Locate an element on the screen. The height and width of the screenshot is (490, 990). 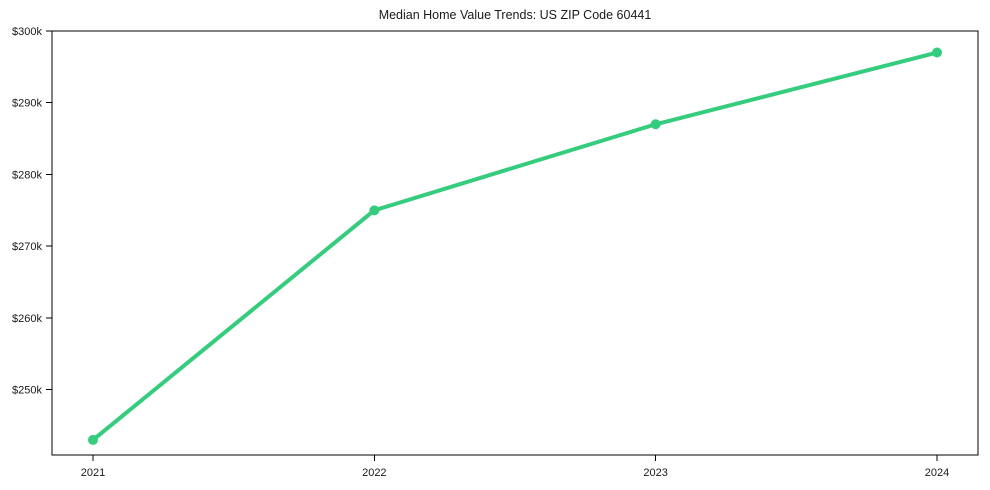
y-tick-label: $250k is located at coordinates (27, 391).